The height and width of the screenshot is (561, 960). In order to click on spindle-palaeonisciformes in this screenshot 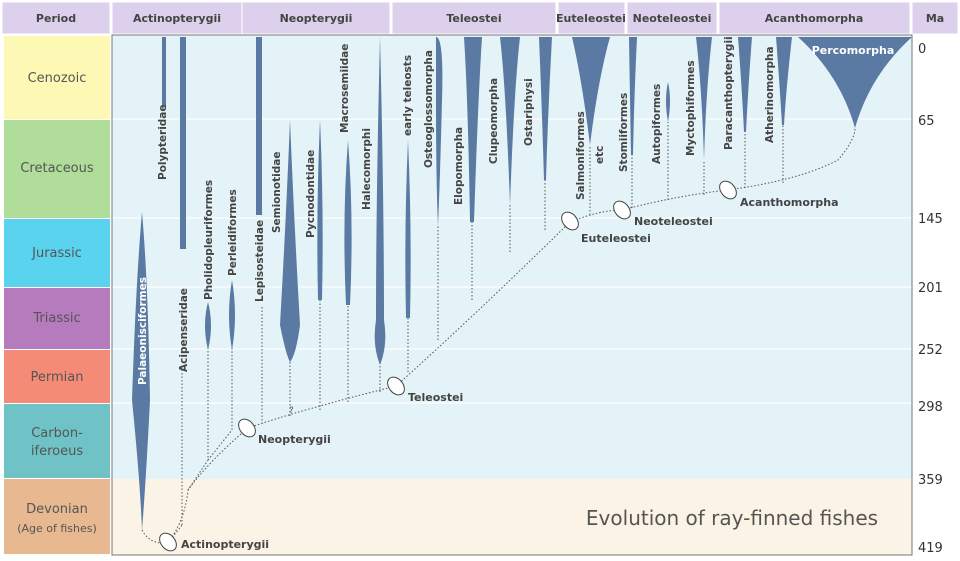, I will do `click(141, 371)`.